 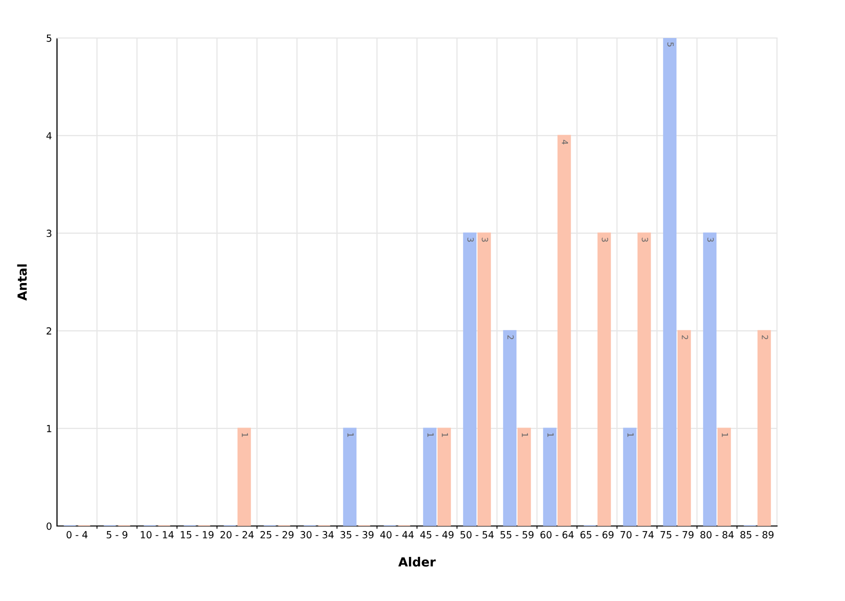 I want to click on y-tick-label: 4, so click(x=49, y=136).